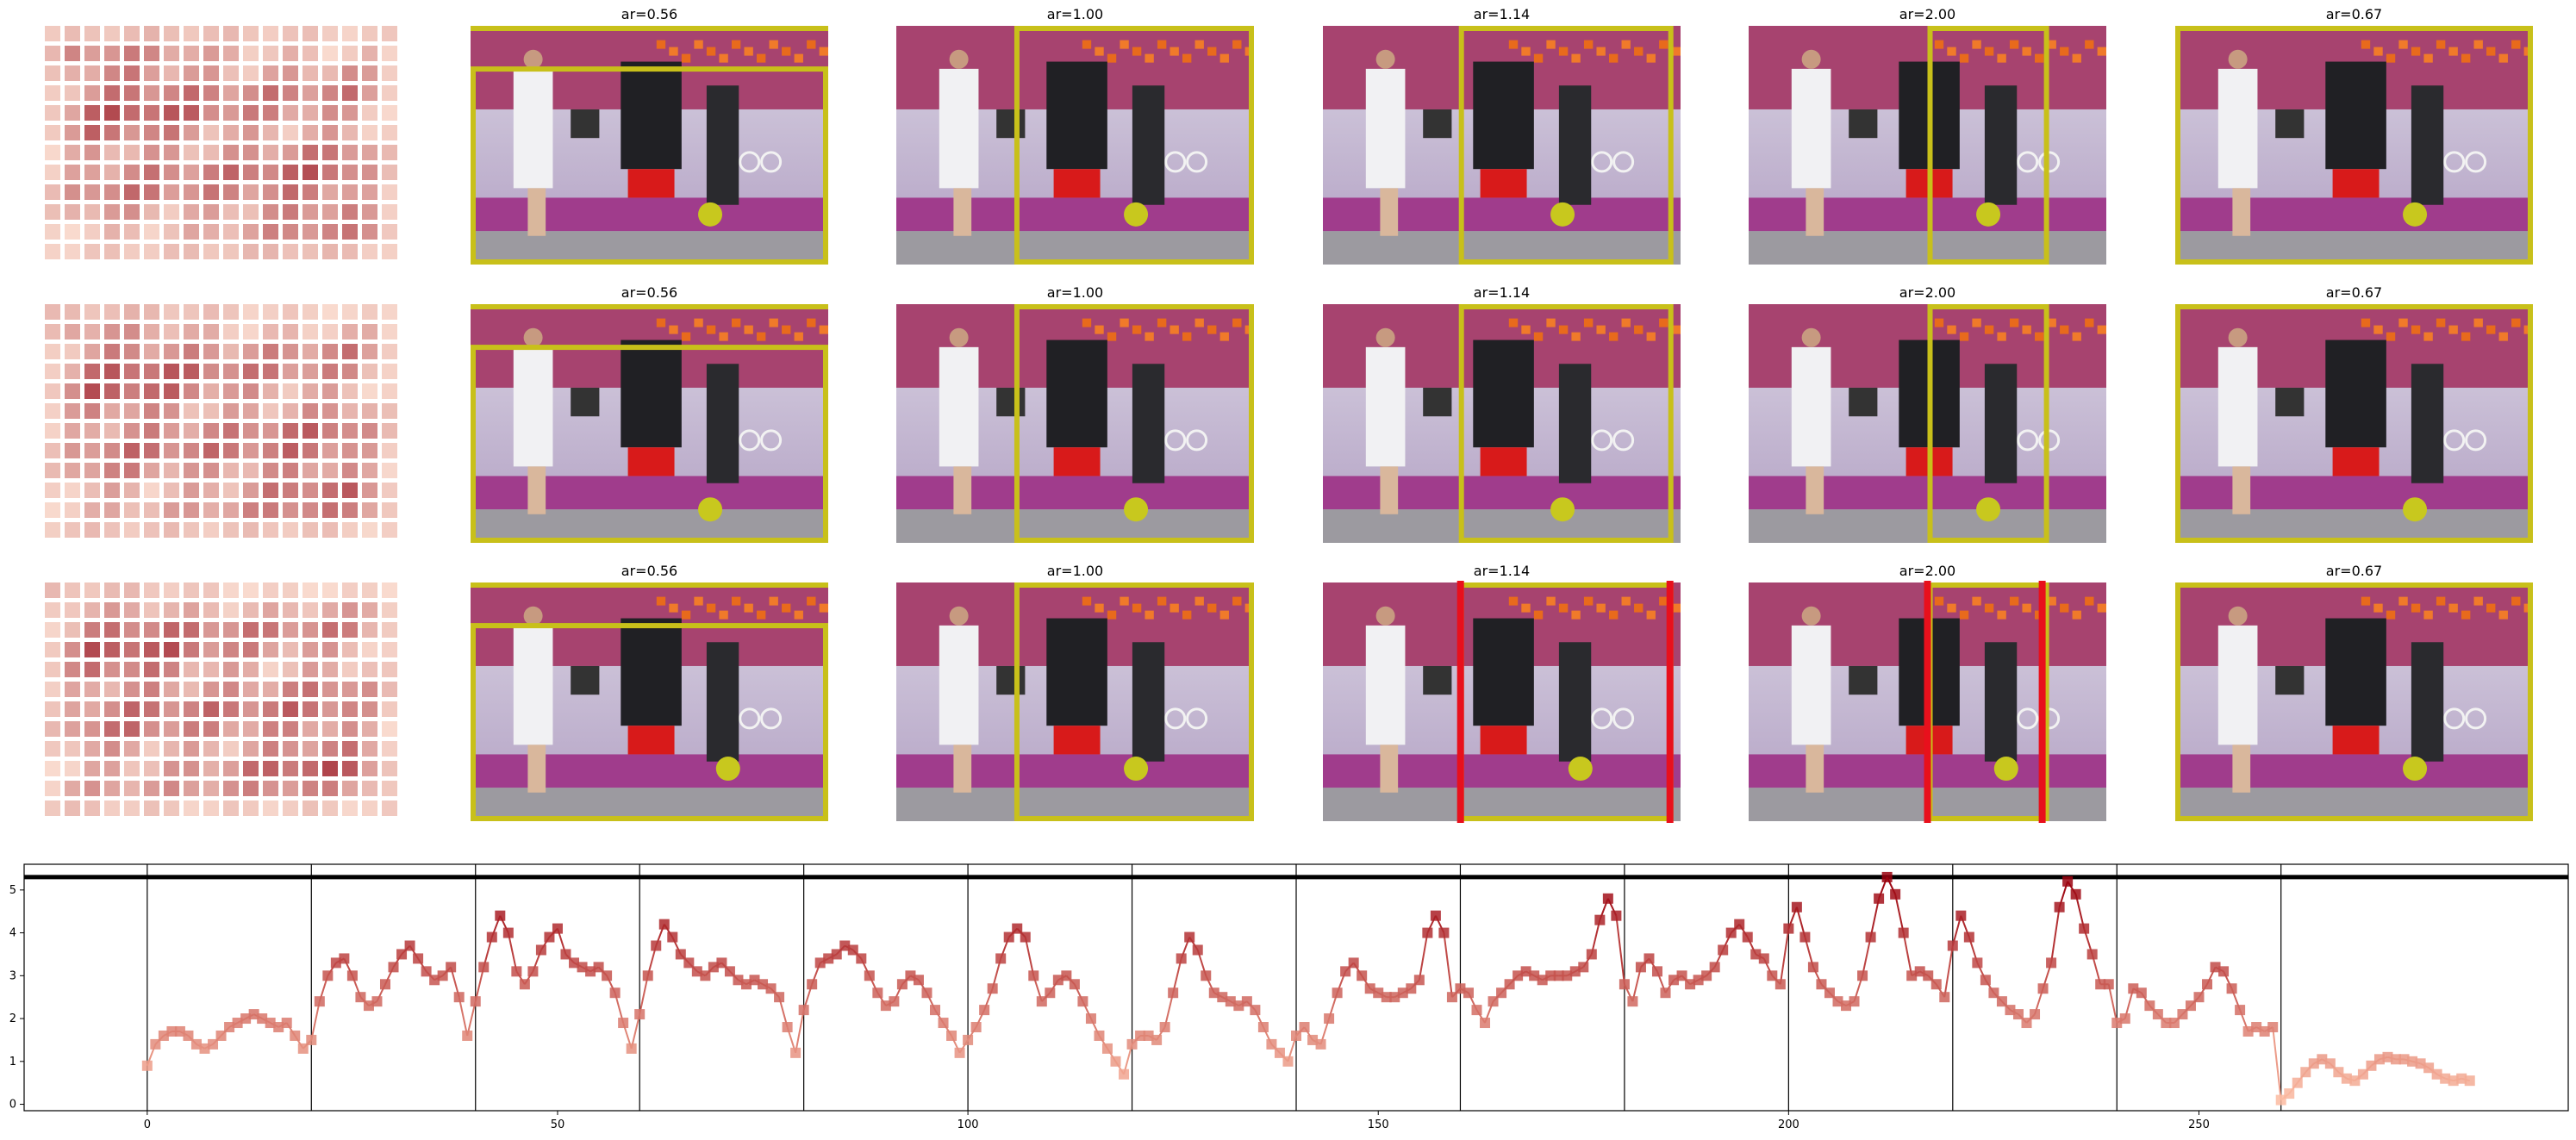 This screenshot has height=1140, width=2576. What do you see at coordinates (1595, 937) in the screenshot?
I see `series-segment` at bounding box center [1595, 937].